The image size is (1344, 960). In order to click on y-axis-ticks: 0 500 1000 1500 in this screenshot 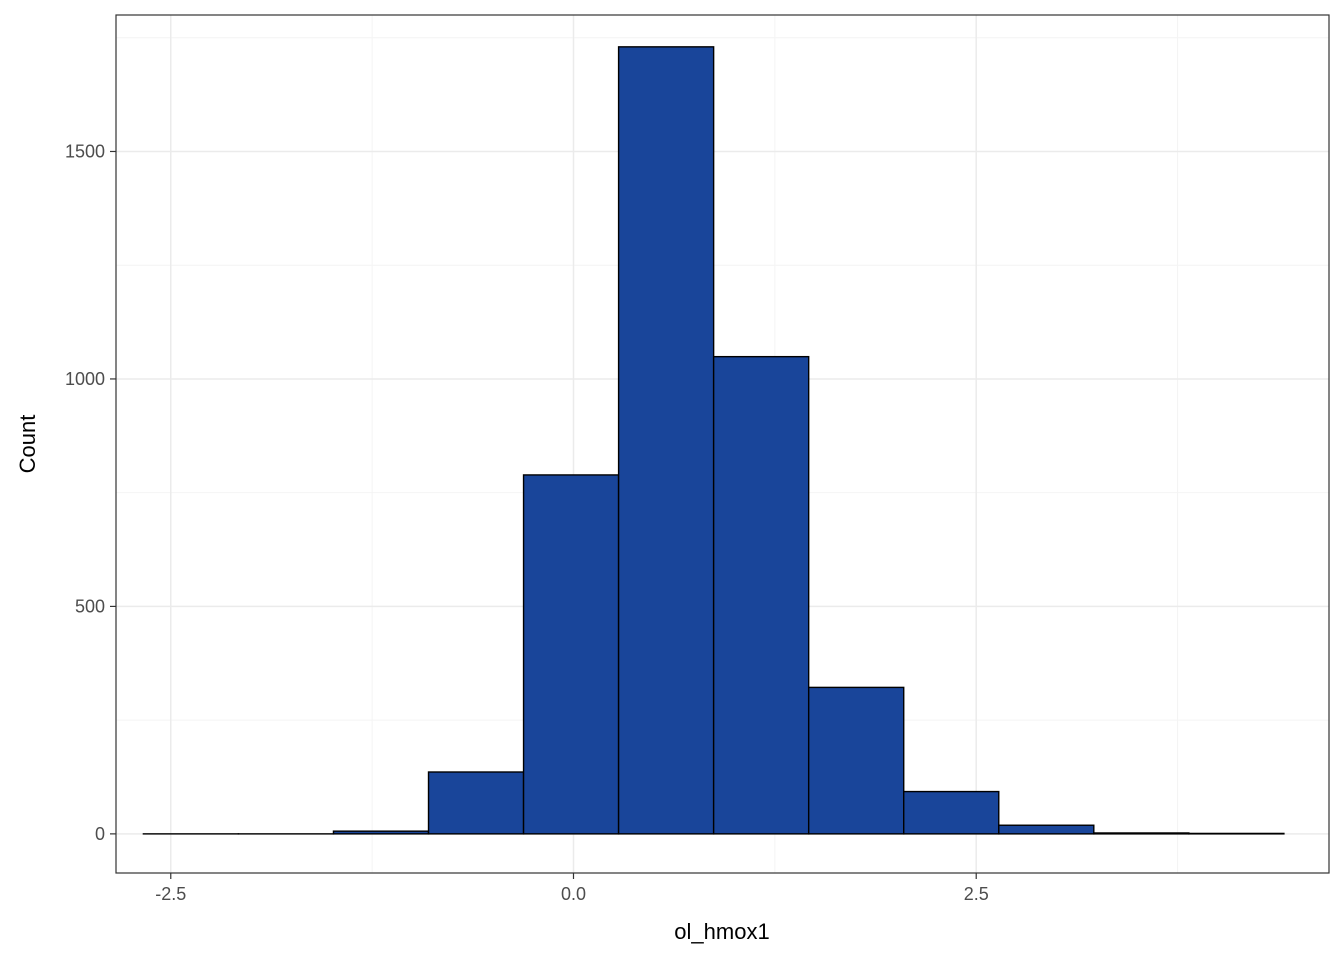, I will do `click(90, 492)`.